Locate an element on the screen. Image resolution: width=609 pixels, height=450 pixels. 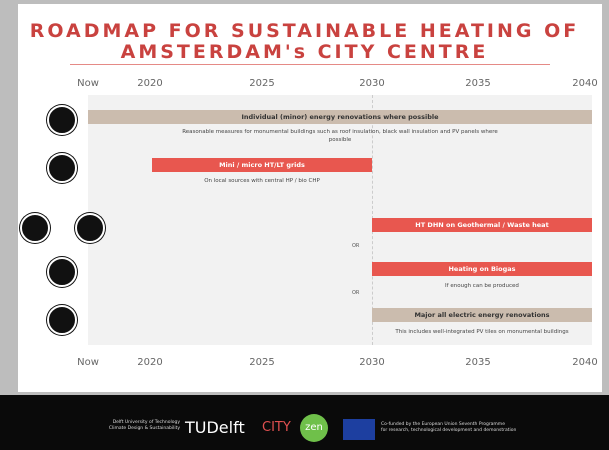
title: AMSTERDAM's CITY CENTRE is located at coordinates (304, 52).